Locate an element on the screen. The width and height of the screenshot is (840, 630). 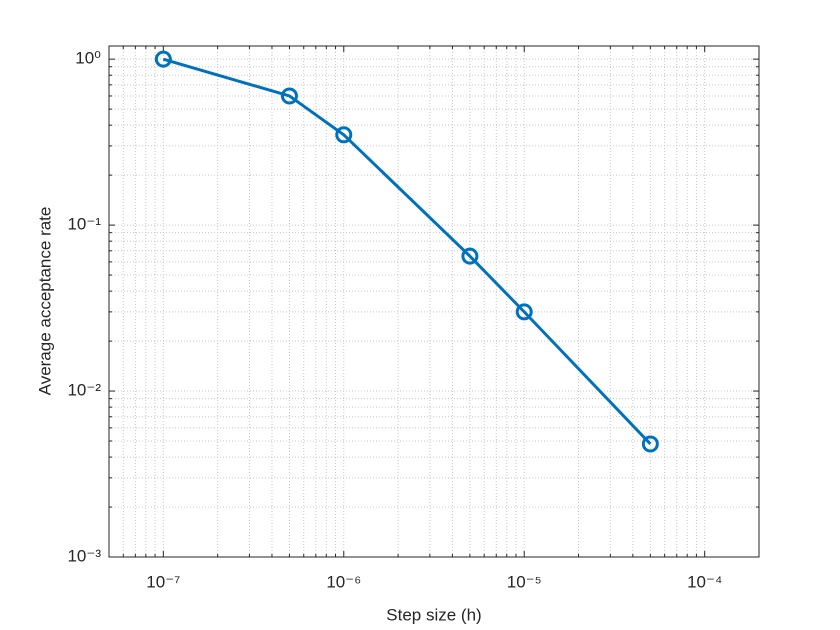
x-tick-label: 10⁻⁷ is located at coordinates (163, 581).